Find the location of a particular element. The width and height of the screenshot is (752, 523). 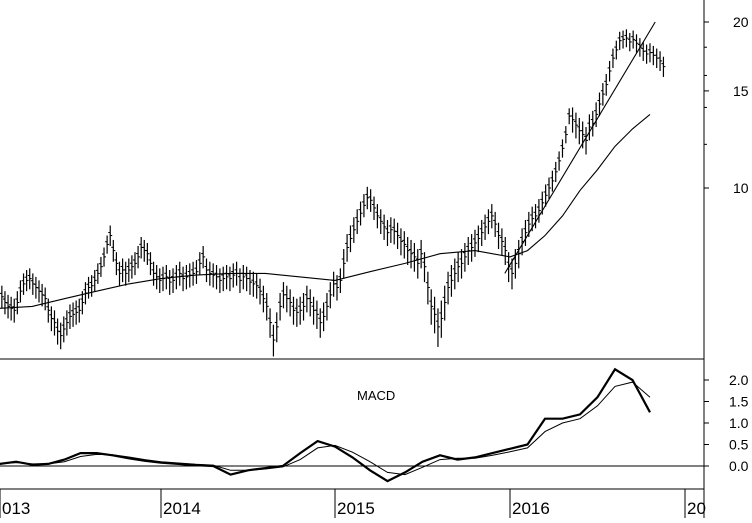

trend-line is located at coordinates (580, 147).